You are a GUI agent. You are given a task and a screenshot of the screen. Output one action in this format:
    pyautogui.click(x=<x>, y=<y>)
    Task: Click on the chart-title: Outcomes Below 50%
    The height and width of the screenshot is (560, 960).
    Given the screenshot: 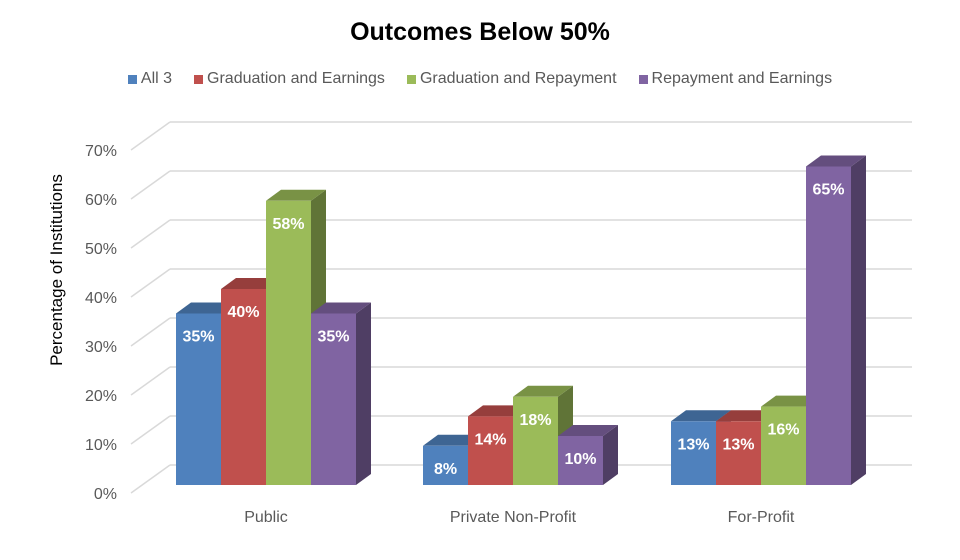 What is the action you would take?
    pyautogui.click(x=480, y=32)
    